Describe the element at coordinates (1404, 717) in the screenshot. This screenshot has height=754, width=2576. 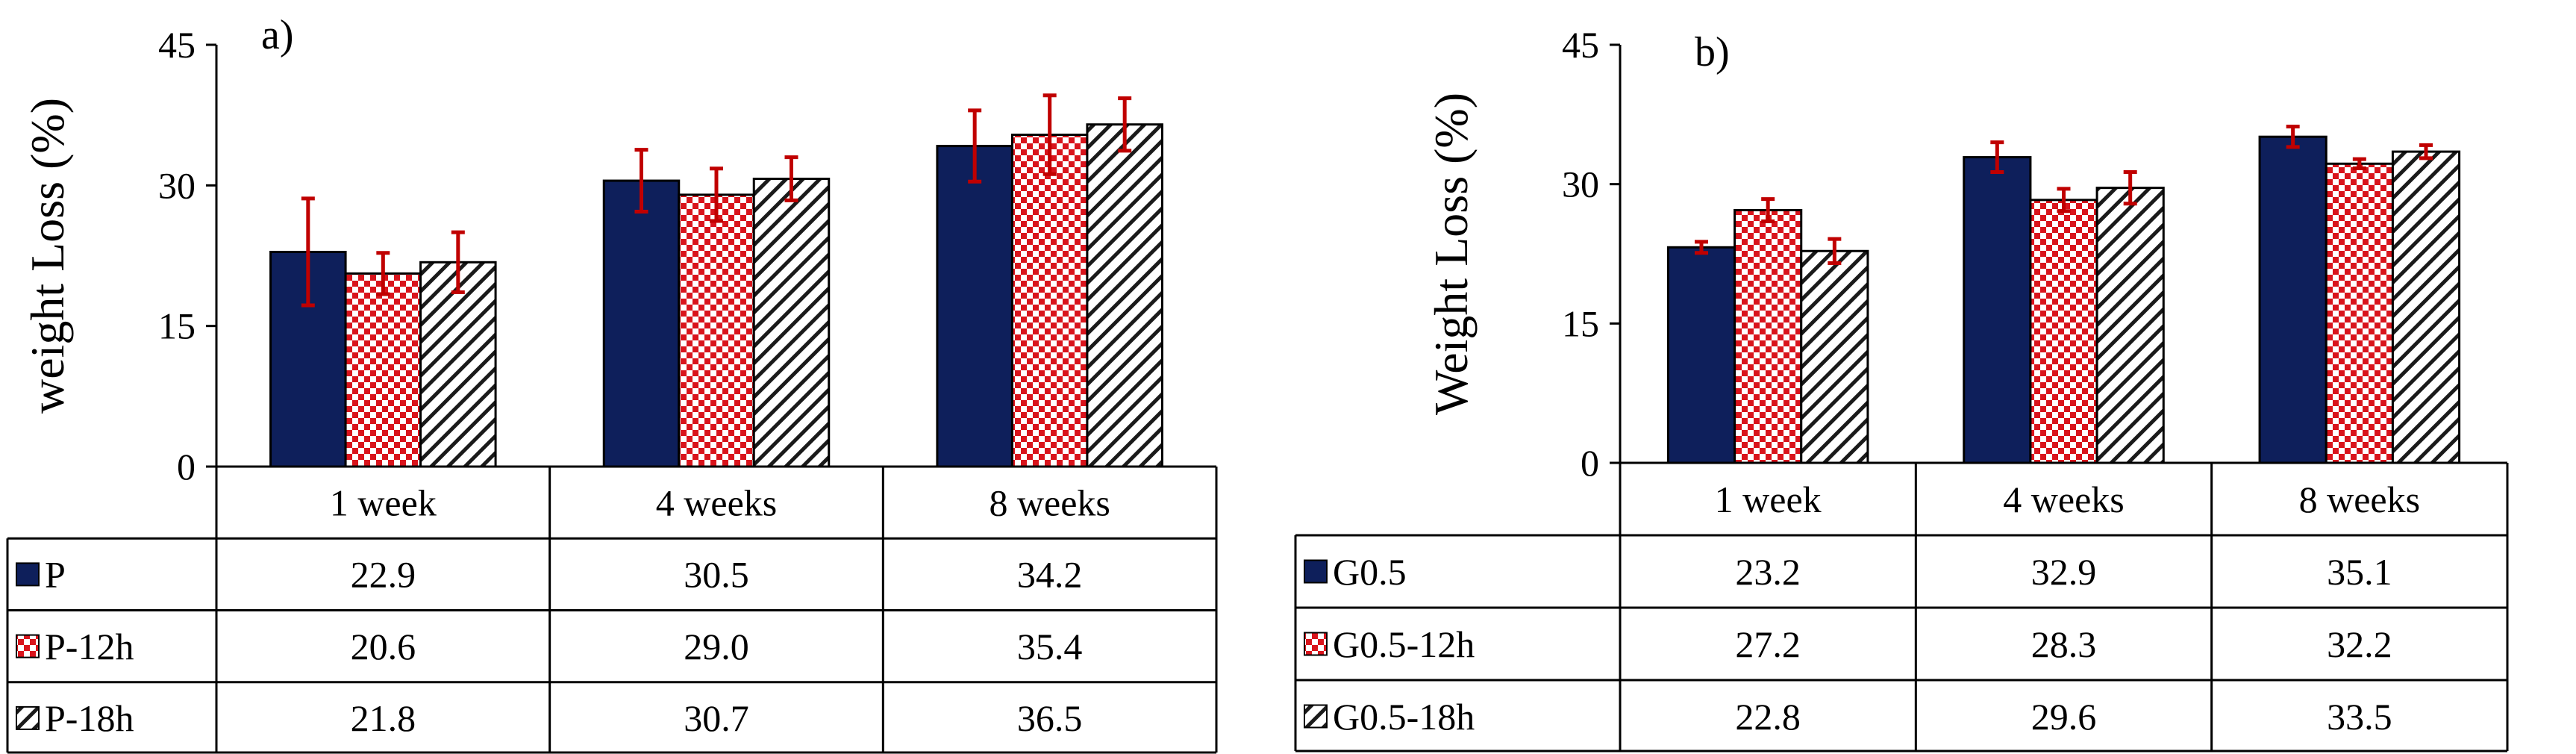
I see `legend-label: G0.5-18h` at that location.